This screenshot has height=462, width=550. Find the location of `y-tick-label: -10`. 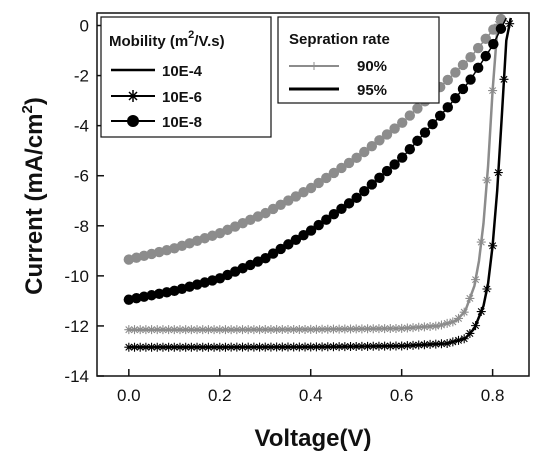

y-tick-label: -10 is located at coordinates (76, 276).